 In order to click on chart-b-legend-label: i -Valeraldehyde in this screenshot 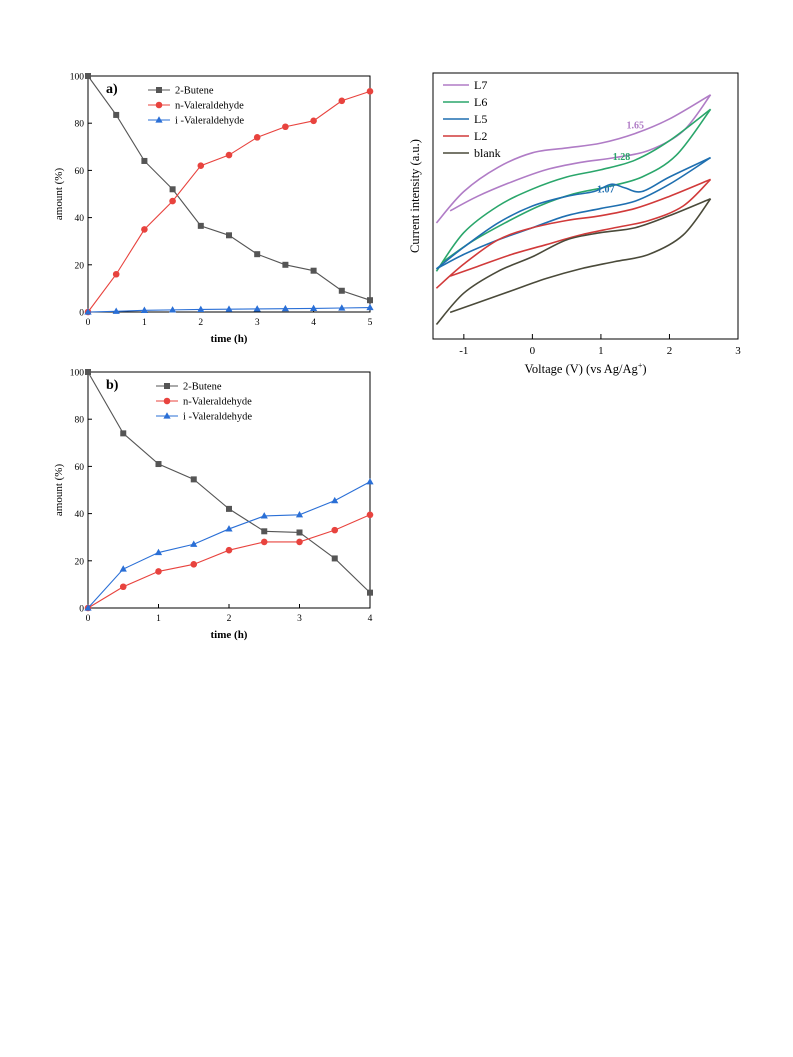, I will do `click(217, 417)`.